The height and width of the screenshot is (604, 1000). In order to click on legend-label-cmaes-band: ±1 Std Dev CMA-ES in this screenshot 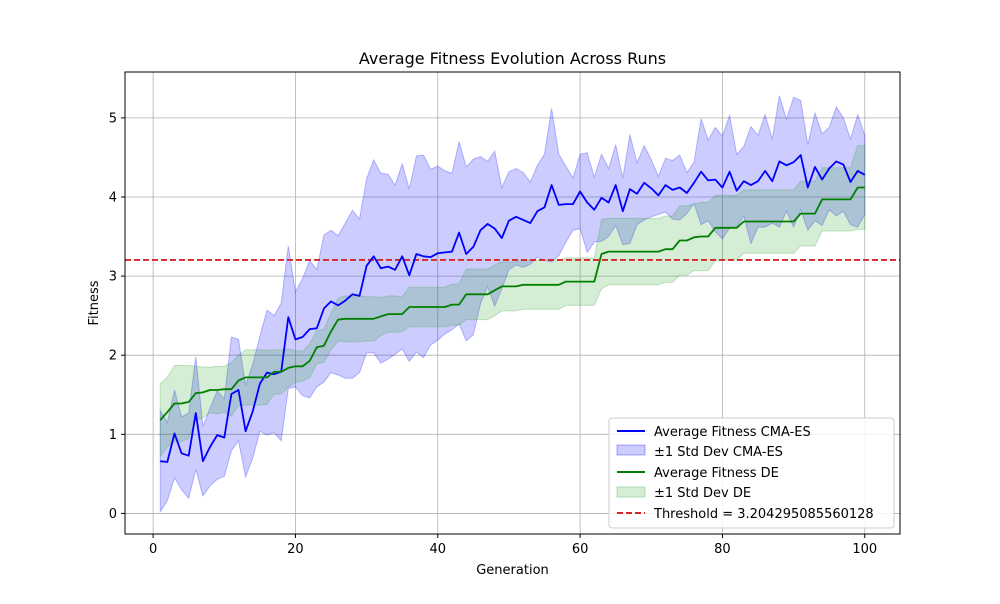, I will do `click(718, 452)`.